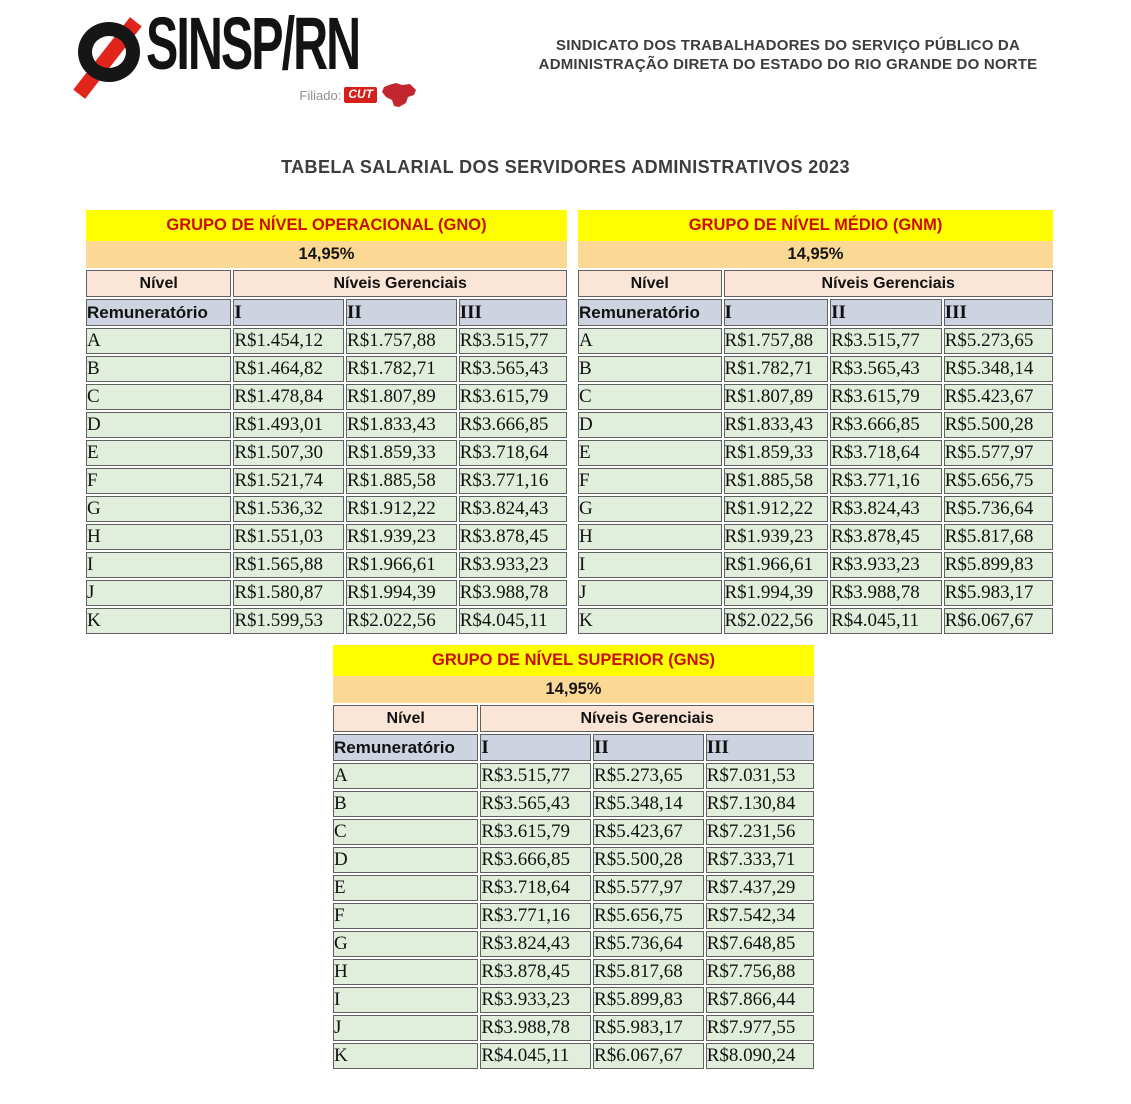 The image size is (1131, 1104). I want to click on logo-black-ring, so click(109, 52).